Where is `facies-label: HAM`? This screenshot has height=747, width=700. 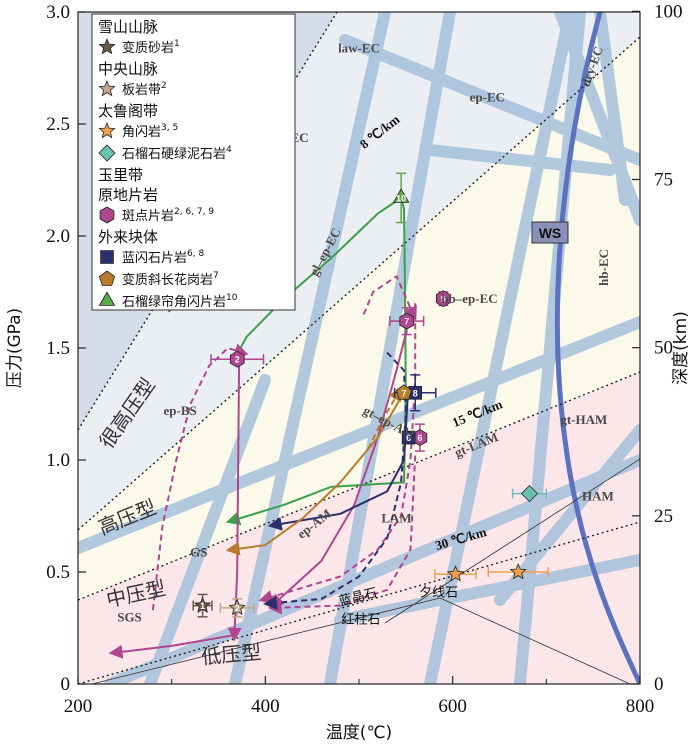
facies-label: HAM is located at coordinates (598, 495).